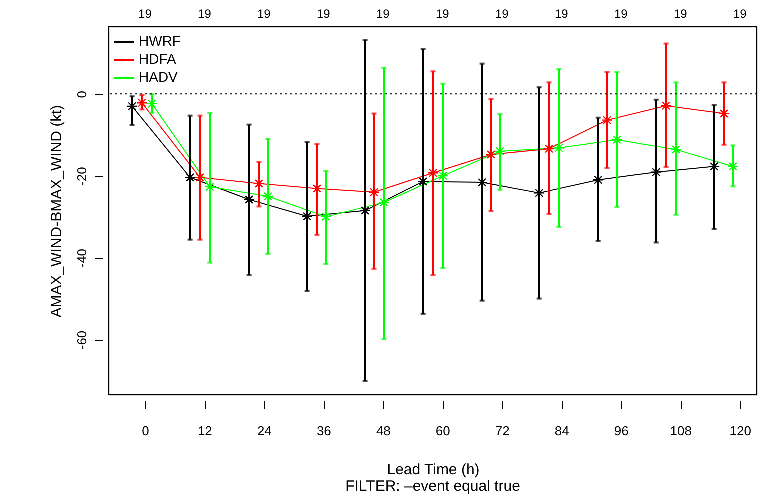 This screenshot has width=766, height=499. What do you see at coordinates (433, 470) in the screenshot?
I see `x-axis-title: Lead Time (h)` at bounding box center [433, 470].